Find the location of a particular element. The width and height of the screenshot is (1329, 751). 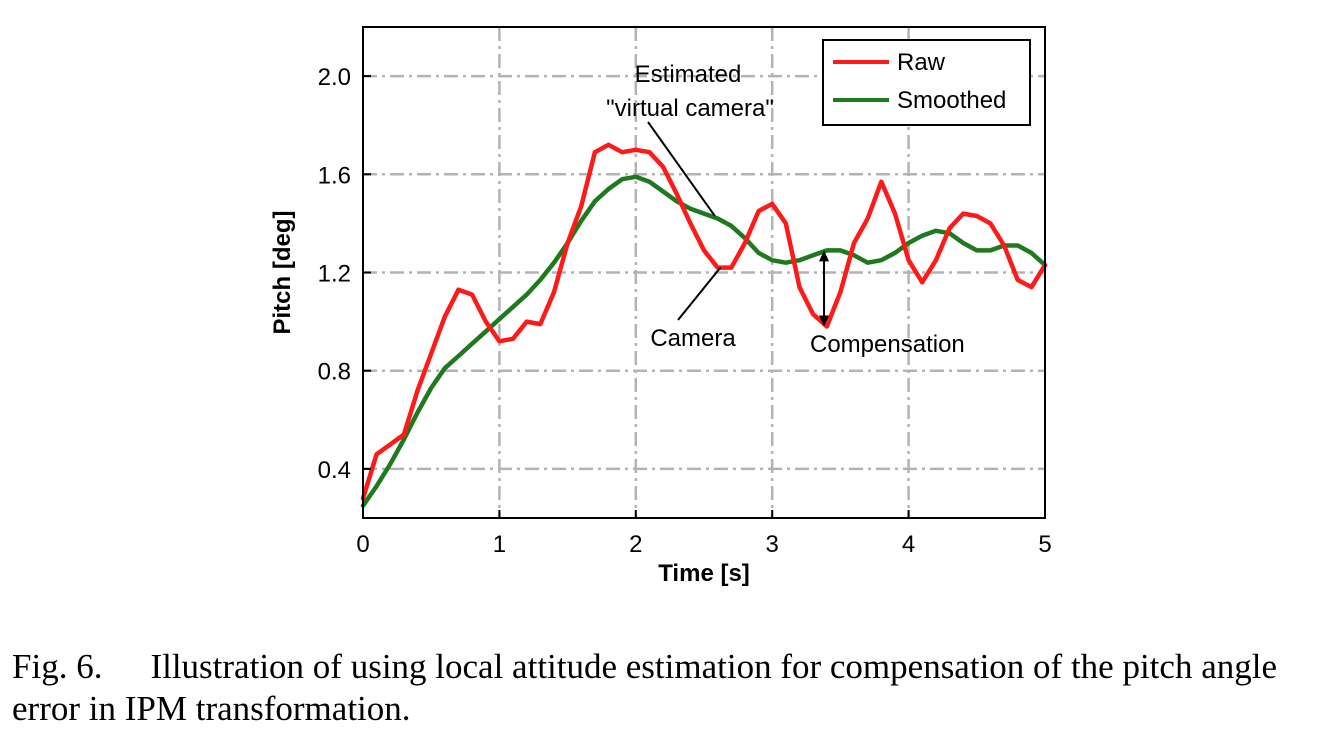

y-tick-label: 2.0 is located at coordinates (334, 77).